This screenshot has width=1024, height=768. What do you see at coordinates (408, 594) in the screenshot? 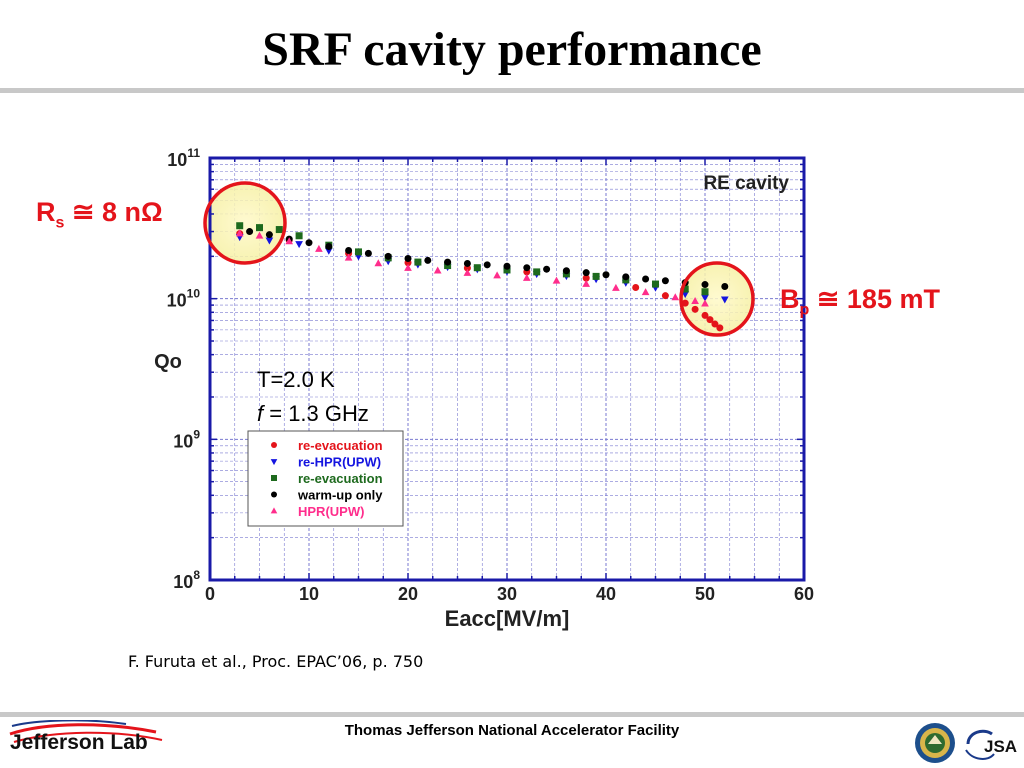
I see `x-tick-label: 20` at bounding box center [408, 594].